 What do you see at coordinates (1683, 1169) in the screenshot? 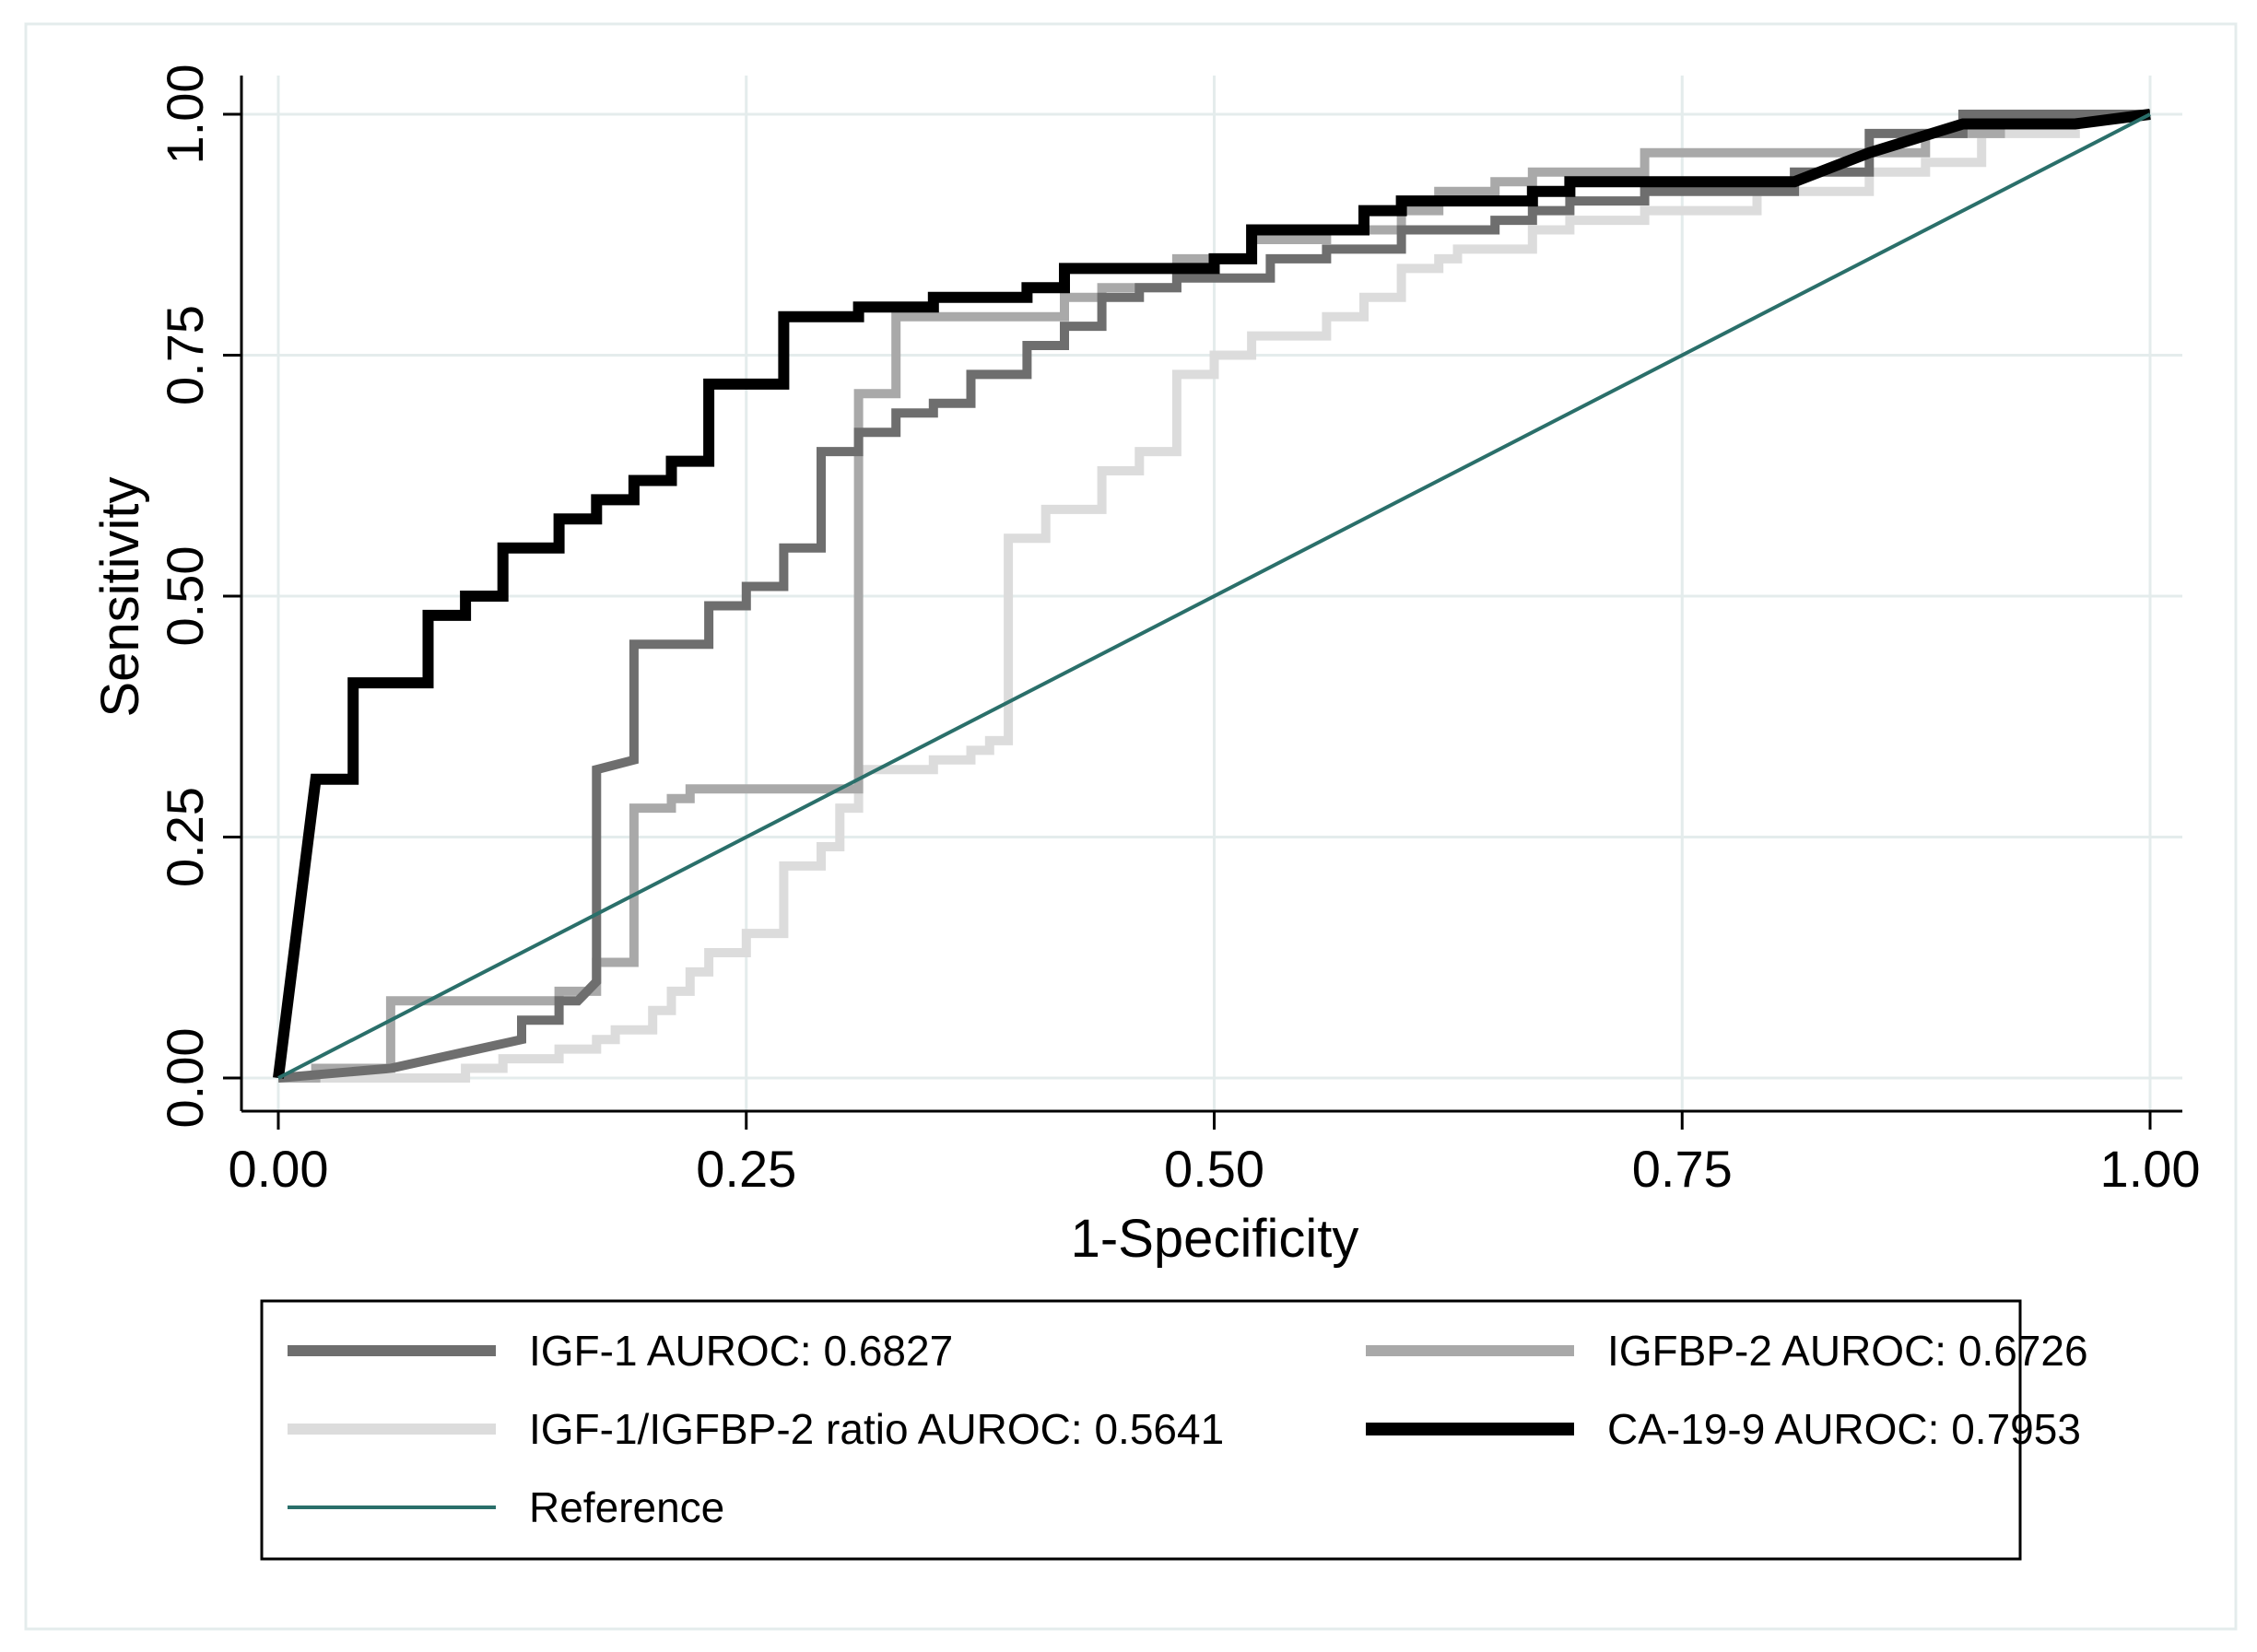
I see `x-tick-label: 0.75` at bounding box center [1683, 1169].